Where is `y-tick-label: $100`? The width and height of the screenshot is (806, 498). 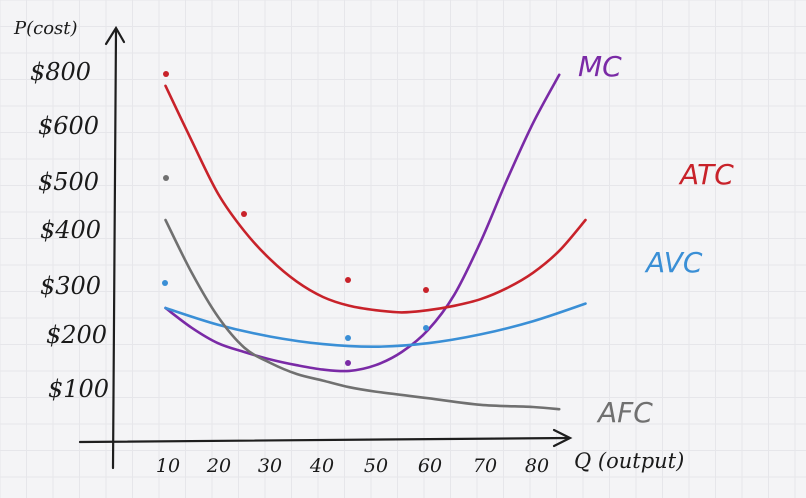
y-tick-label: $100 is located at coordinates (78, 389).